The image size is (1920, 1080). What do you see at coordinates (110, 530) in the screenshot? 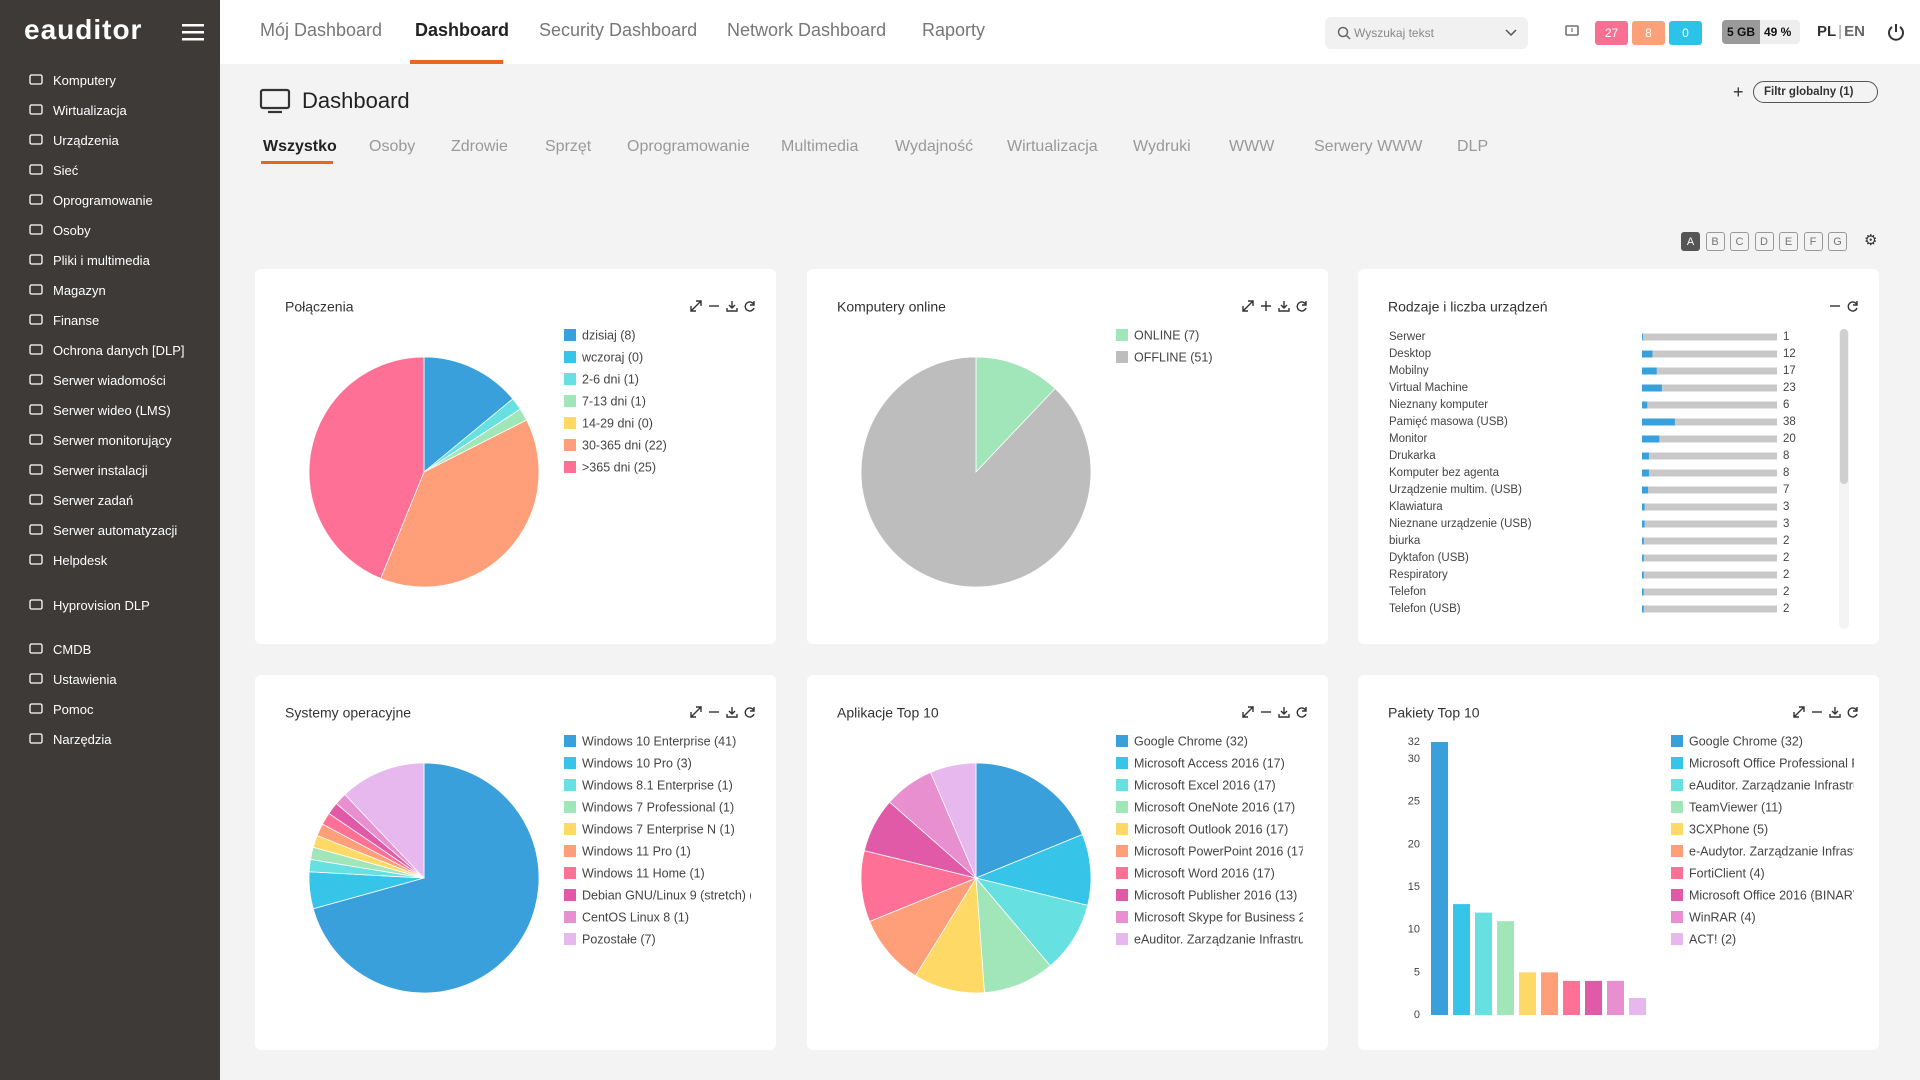
I see `menu-item: Serwer automatyzacji` at bounding box center [110, 530].